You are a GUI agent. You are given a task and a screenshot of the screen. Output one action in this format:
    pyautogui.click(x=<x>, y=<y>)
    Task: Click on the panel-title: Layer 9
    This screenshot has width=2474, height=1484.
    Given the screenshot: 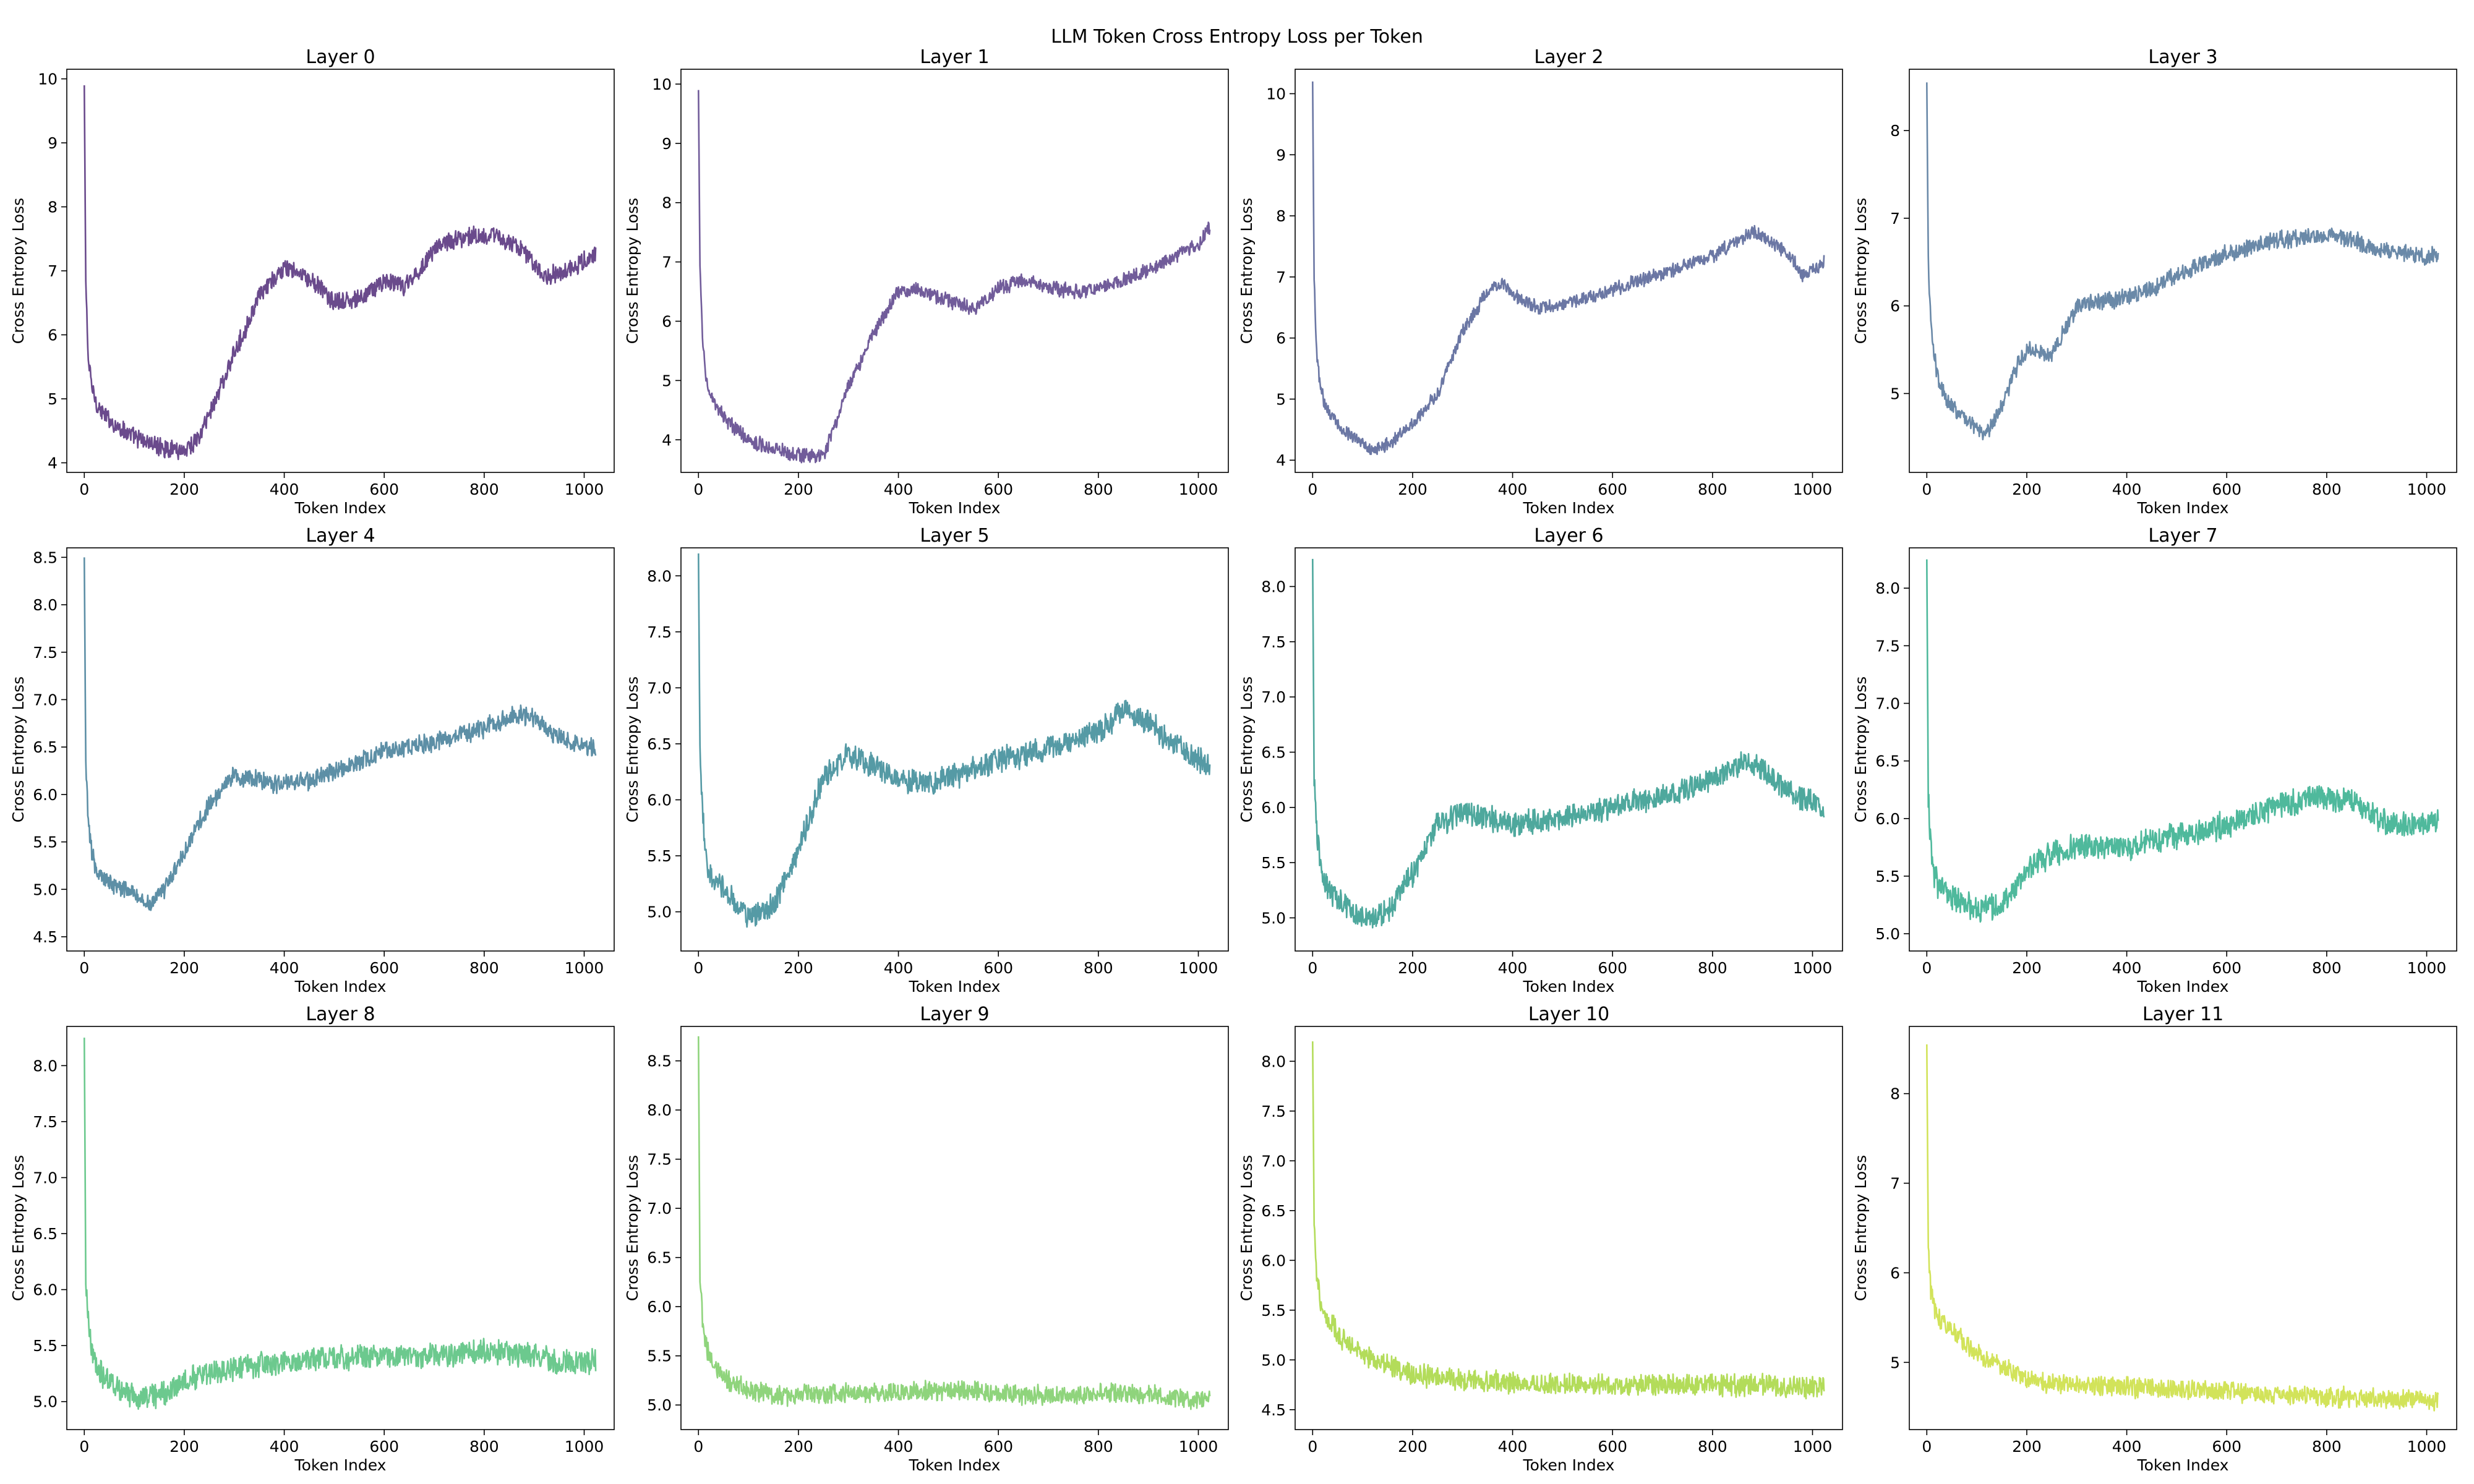 What is the action you would take?
    pyautogui.click(x=954, y=1014)
    